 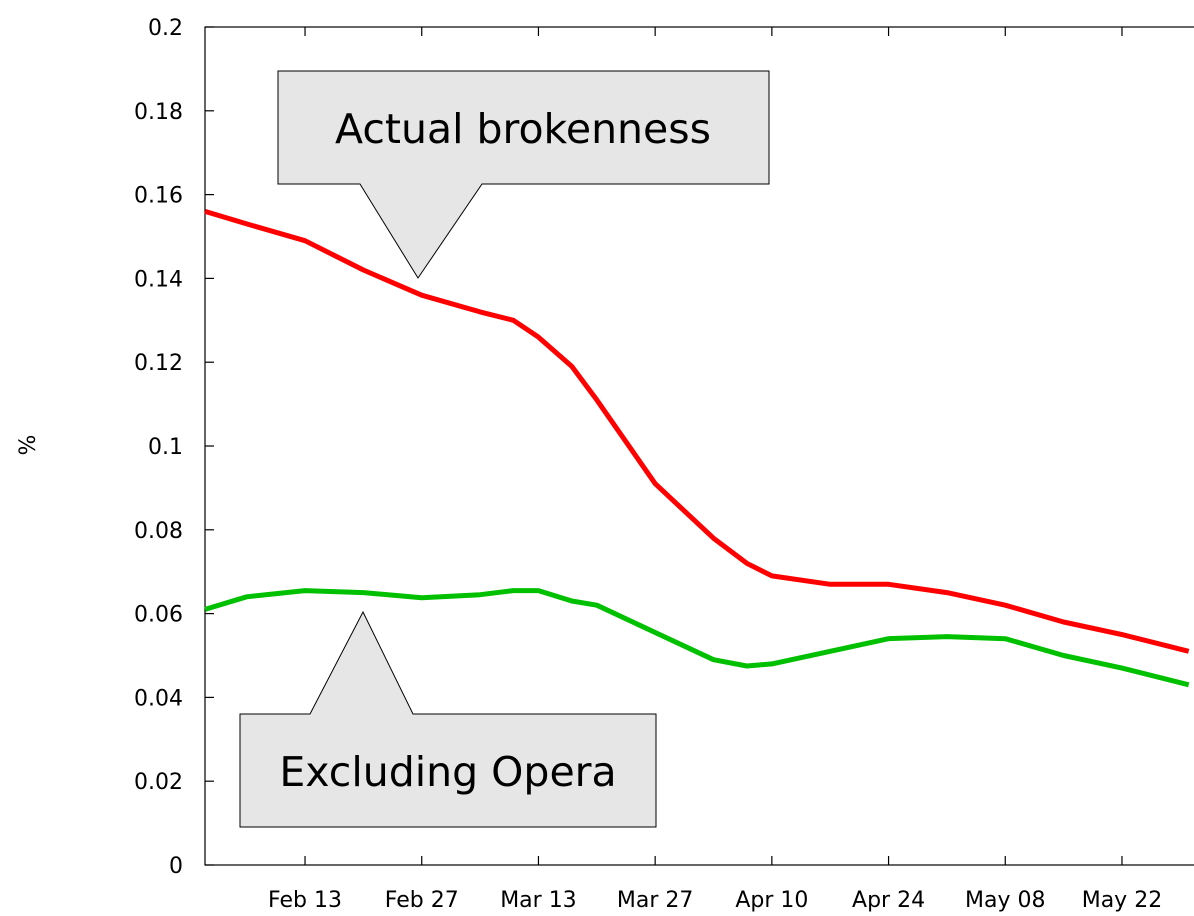 What do you see at coordinates (158, 782) in the screenshot?
I see `y-tick-label: 0.02` at bounding box center [158, 782].